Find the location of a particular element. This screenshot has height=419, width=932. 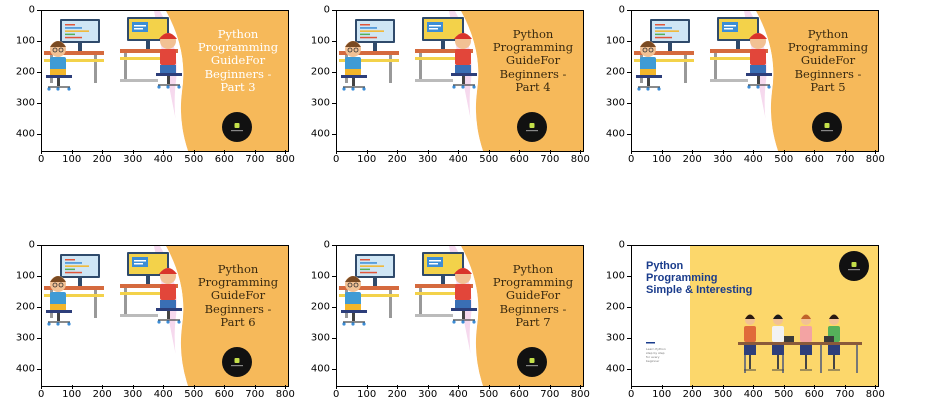

caption-line: Learn Python is located at coordinates (656, 349).